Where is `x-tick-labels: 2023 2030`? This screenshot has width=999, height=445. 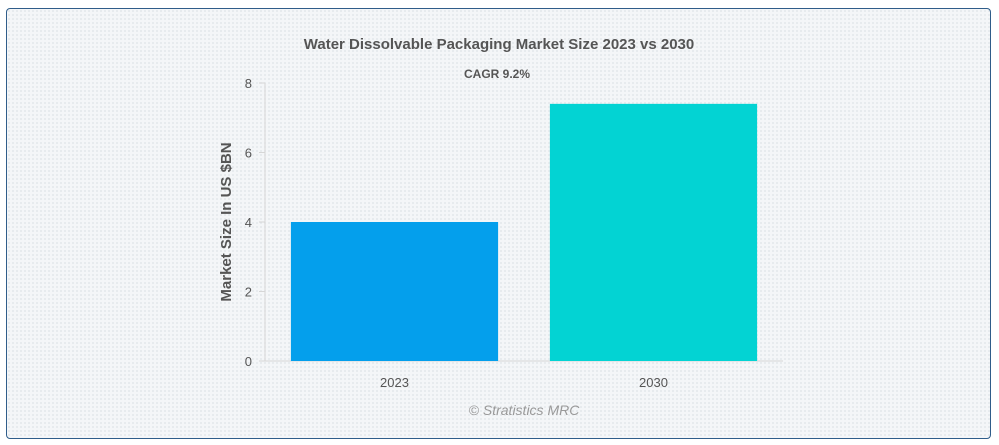
x-tick-labels: 2023 2030 is located at coordinates (524, 382).